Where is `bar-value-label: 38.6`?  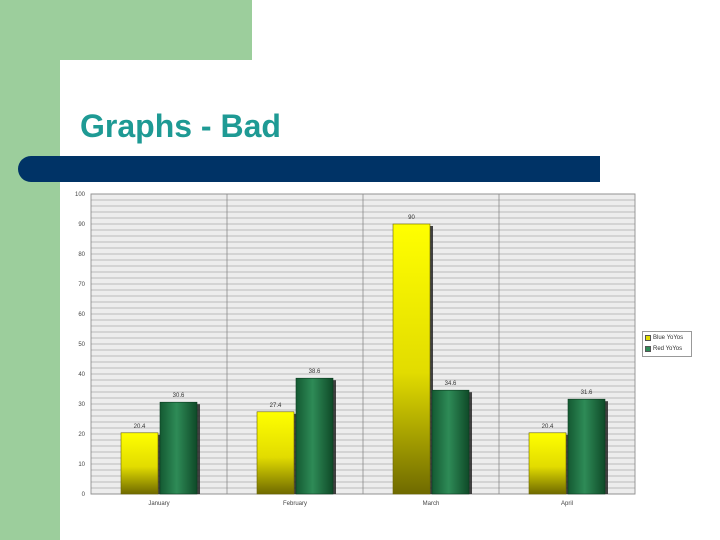
bar-value-label: 38.6 is located at coordinates (315, 372).